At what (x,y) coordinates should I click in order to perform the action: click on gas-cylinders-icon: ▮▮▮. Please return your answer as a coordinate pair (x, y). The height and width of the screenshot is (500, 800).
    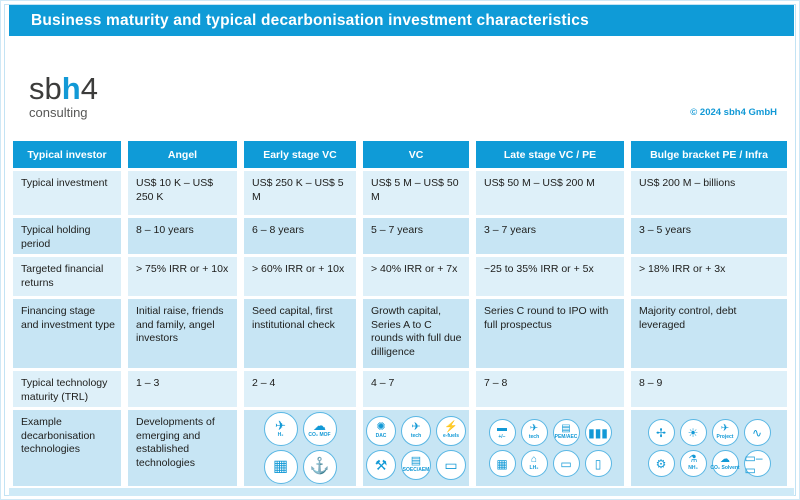
    Looking at the image, I should click on (598, 432).